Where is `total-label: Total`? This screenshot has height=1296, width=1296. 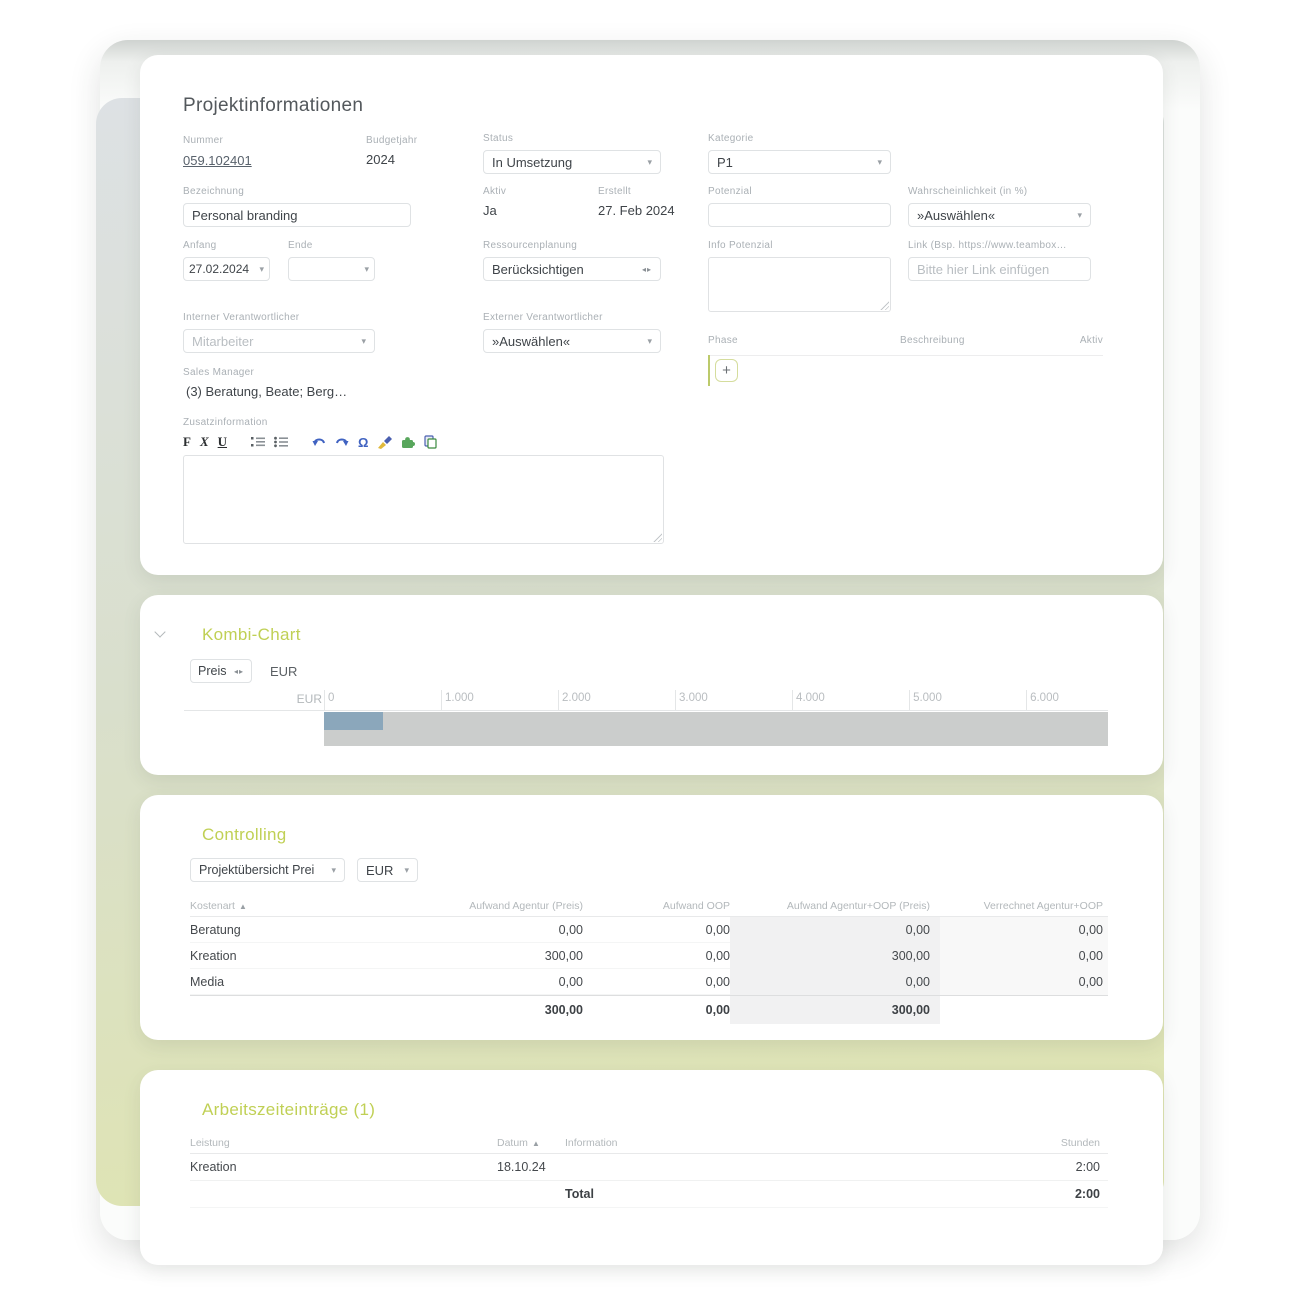
total-label: Total is located at coordinates (579, 1194).